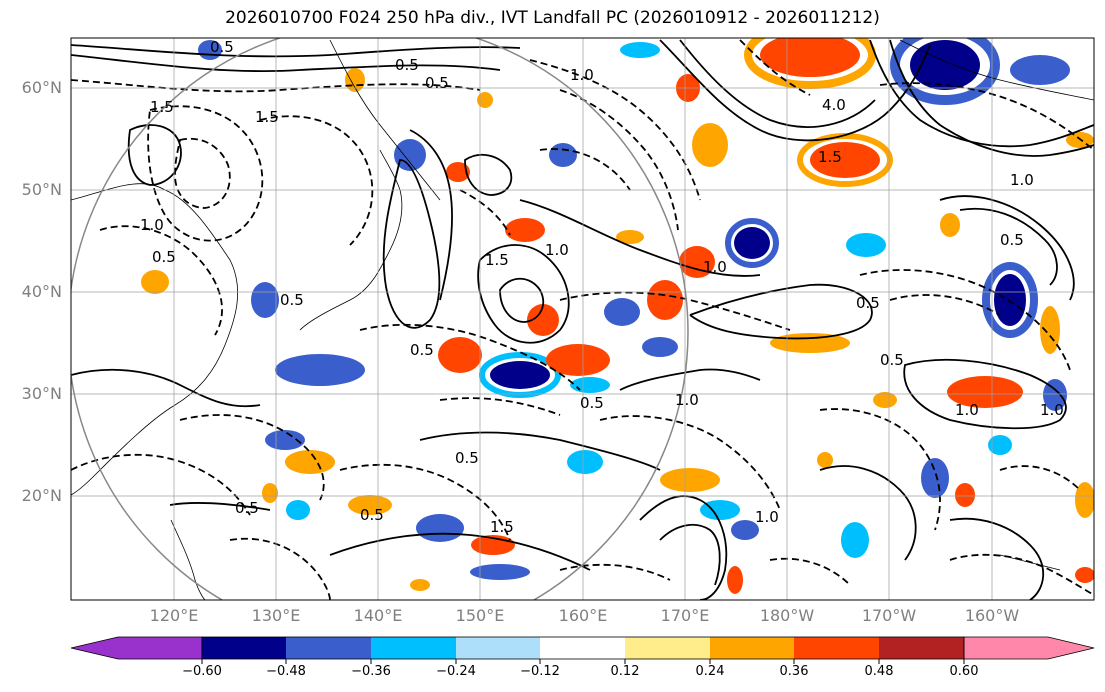 The width and height of the screenshot is (1105, 692). I want to click on colorbar-tick-label: −0.60, so click(202, 671).